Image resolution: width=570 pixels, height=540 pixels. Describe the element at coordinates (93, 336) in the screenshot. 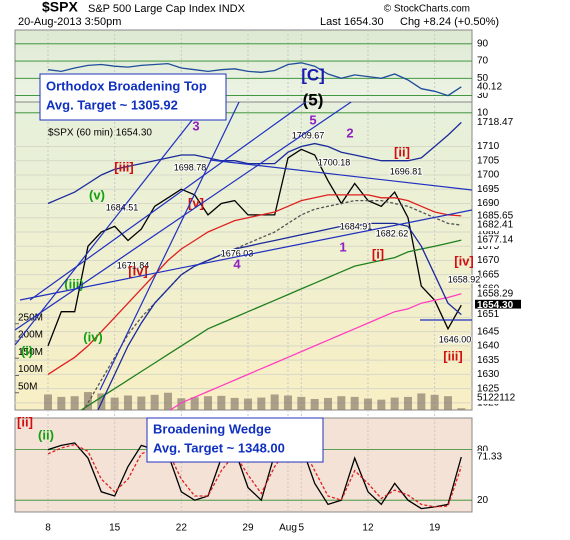

I see `annotation: (iv)` at that location.